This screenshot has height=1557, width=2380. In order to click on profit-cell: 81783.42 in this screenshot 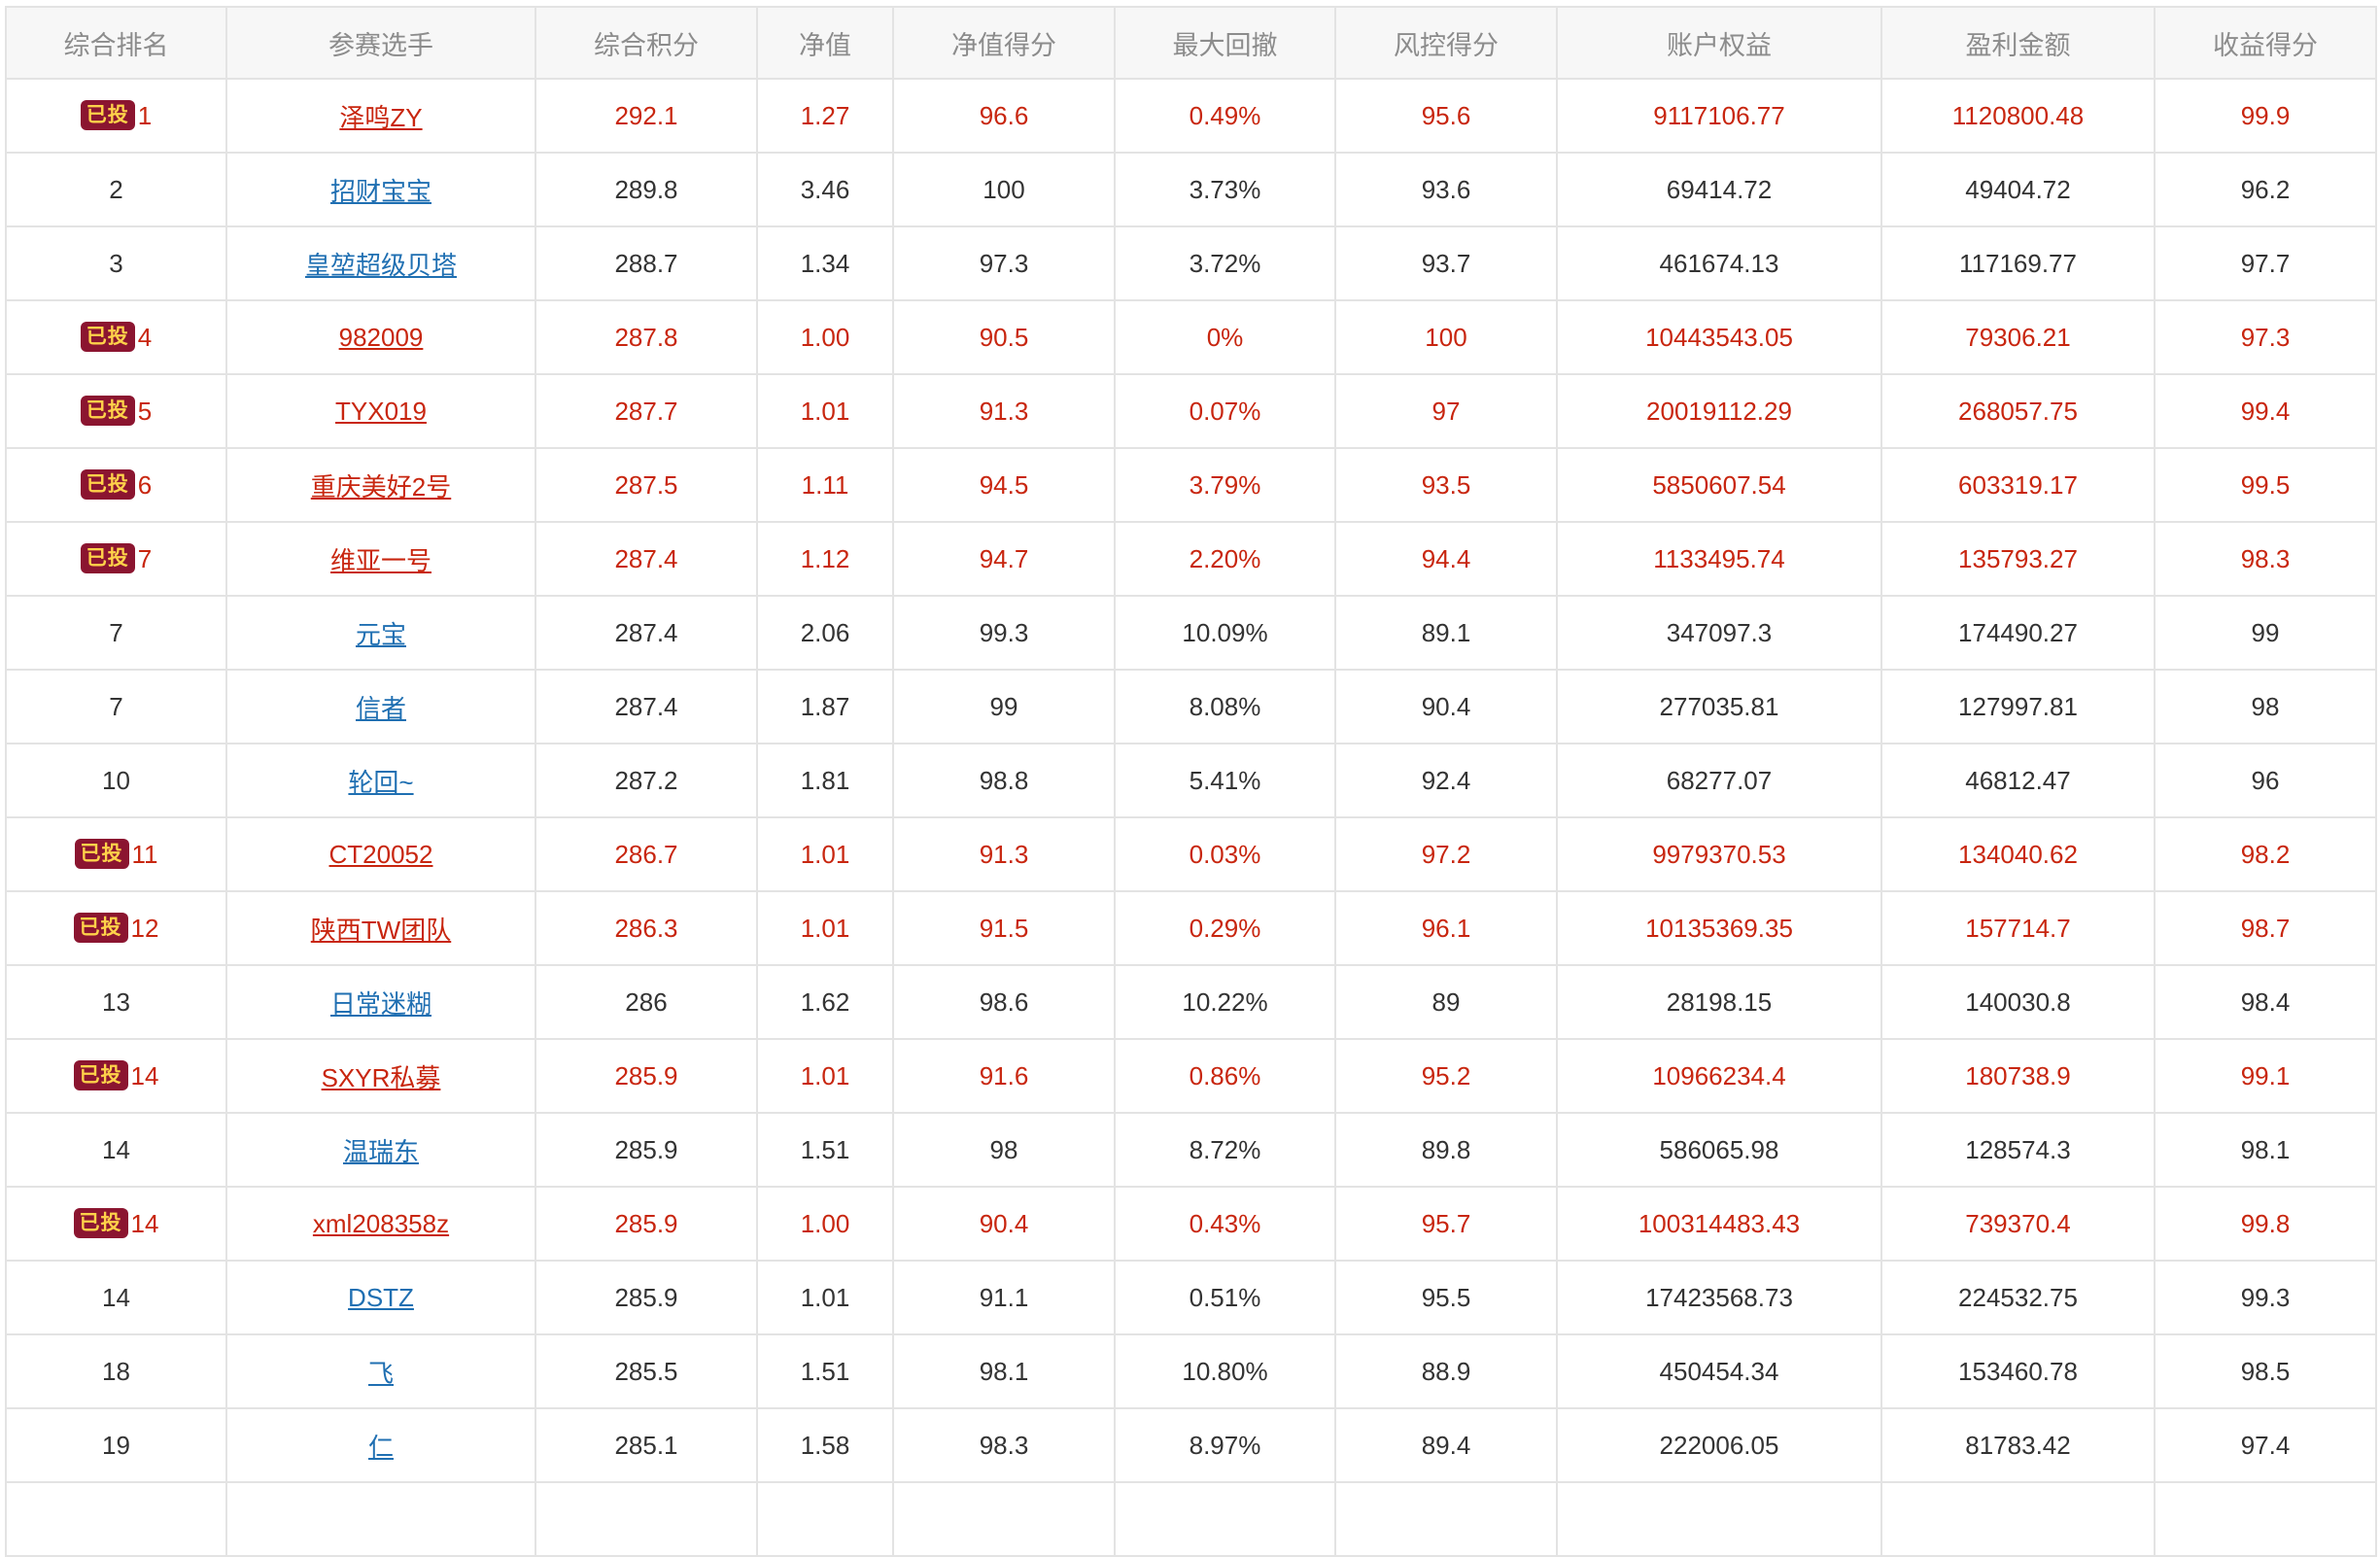, I will do `click(2018, 1445)`.